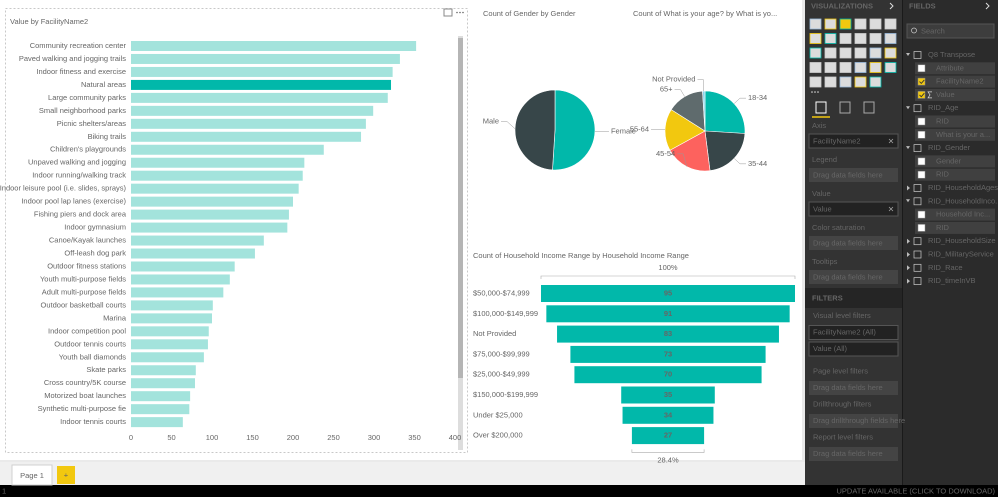  I want to click on focus-mode-icon, so click(448, 12).